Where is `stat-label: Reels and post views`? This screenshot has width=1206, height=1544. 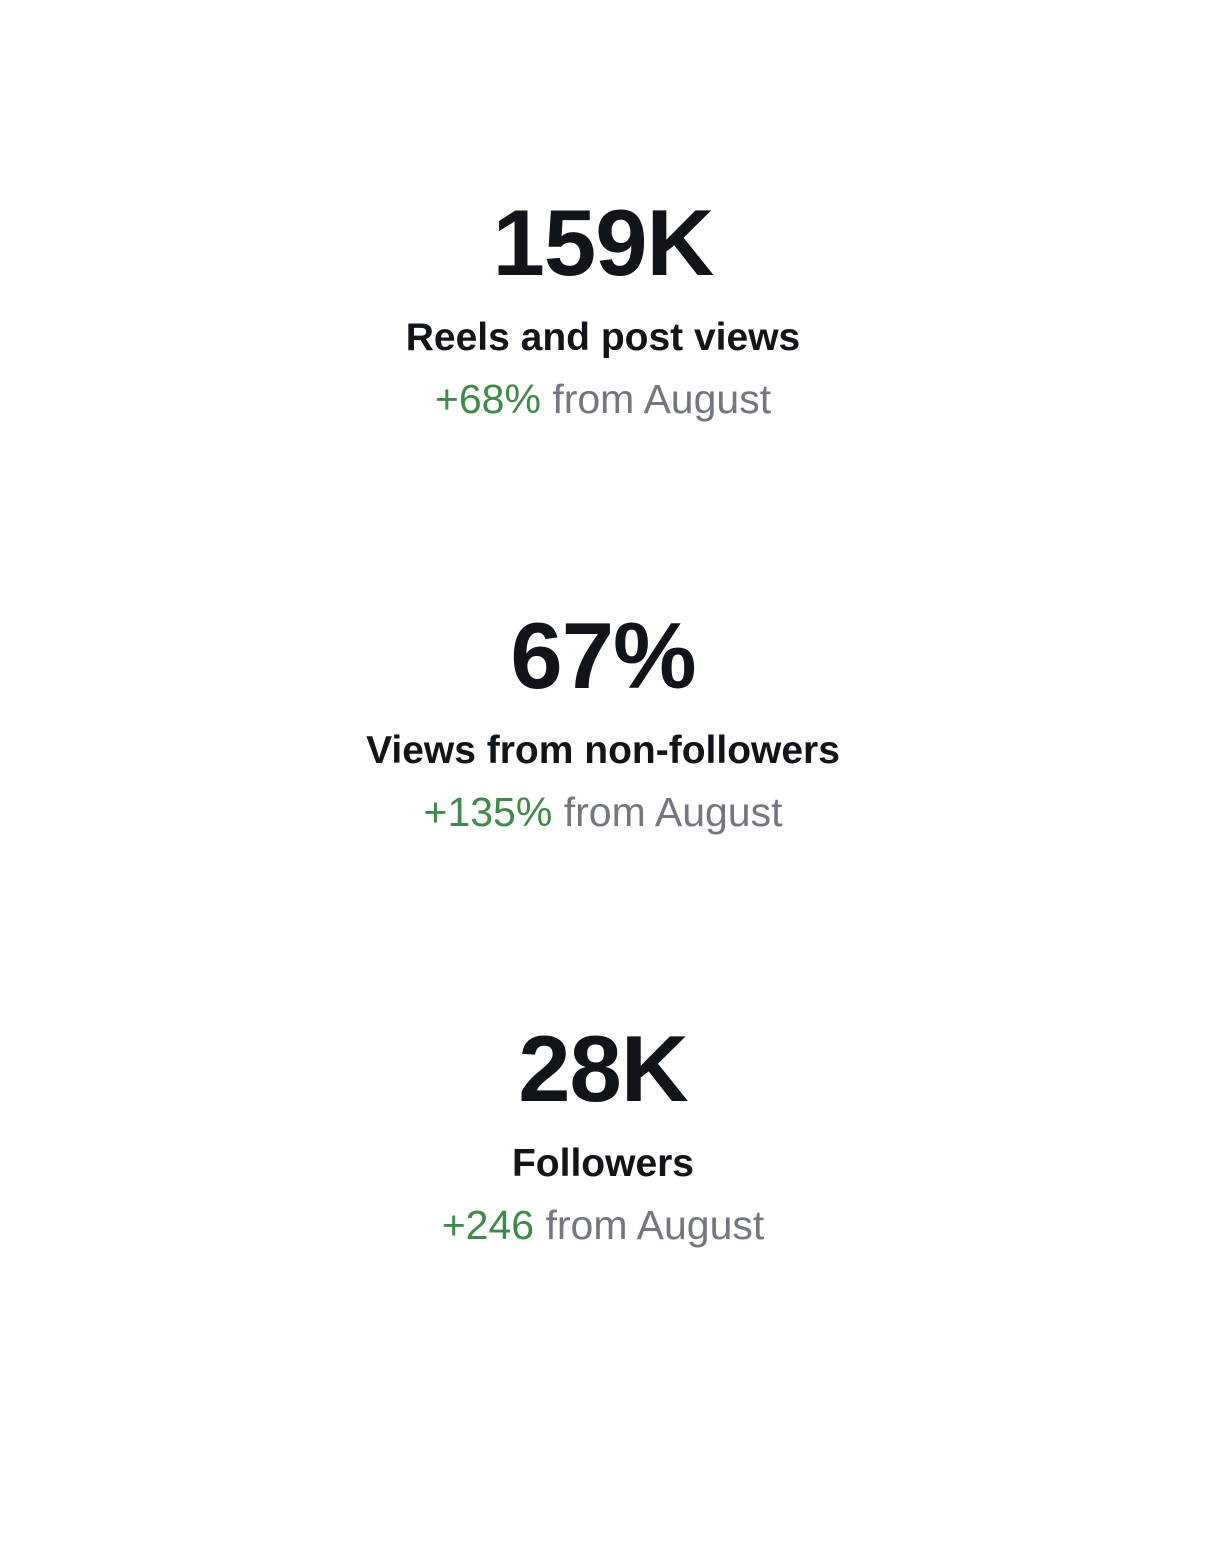
stat-label: Reels and post views is located at coordinates (603, 337).